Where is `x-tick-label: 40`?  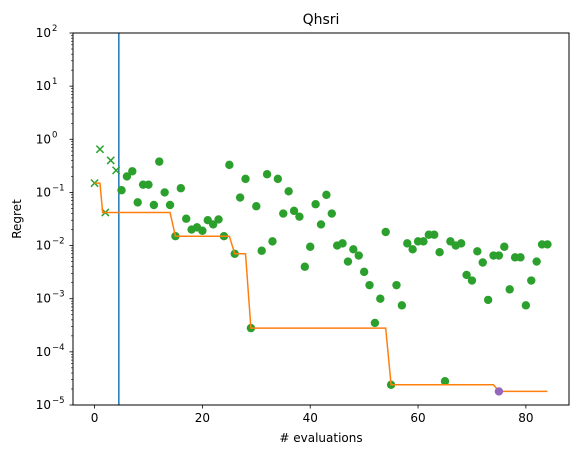
x-tick-label: 40 is located at coordinates (310, 418).